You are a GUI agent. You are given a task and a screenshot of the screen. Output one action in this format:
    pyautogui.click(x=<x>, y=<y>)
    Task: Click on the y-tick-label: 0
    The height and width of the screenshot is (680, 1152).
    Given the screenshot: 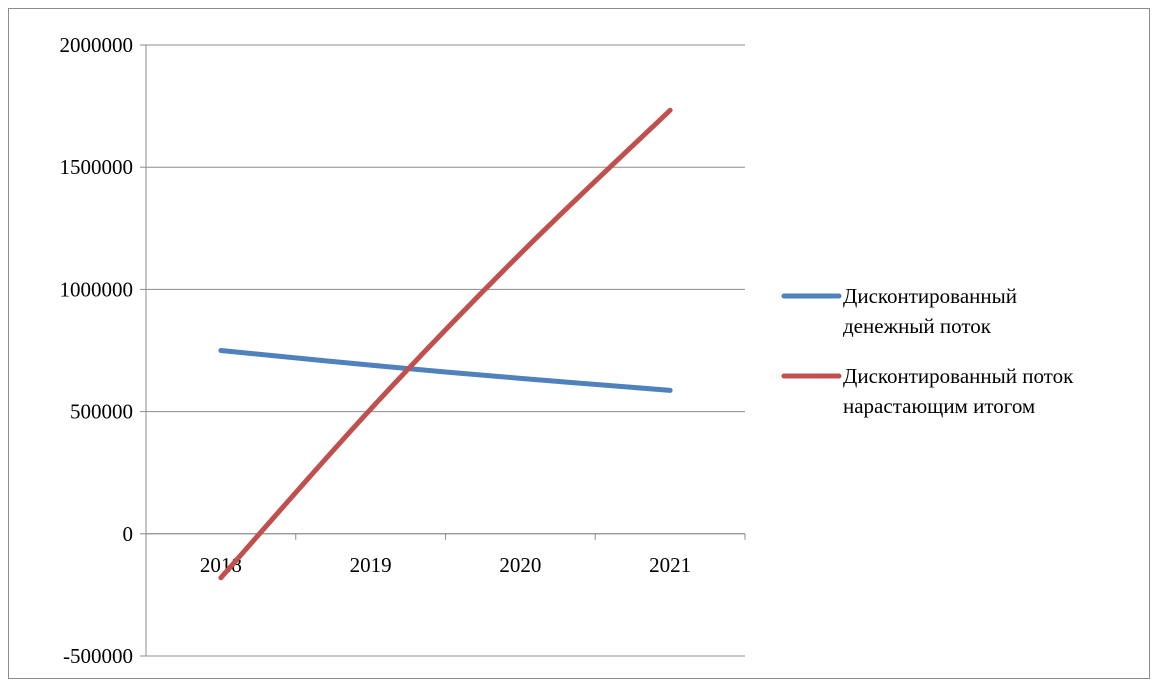 What is the action you would take?
    pyautogui.click(x=128, y=534)
    